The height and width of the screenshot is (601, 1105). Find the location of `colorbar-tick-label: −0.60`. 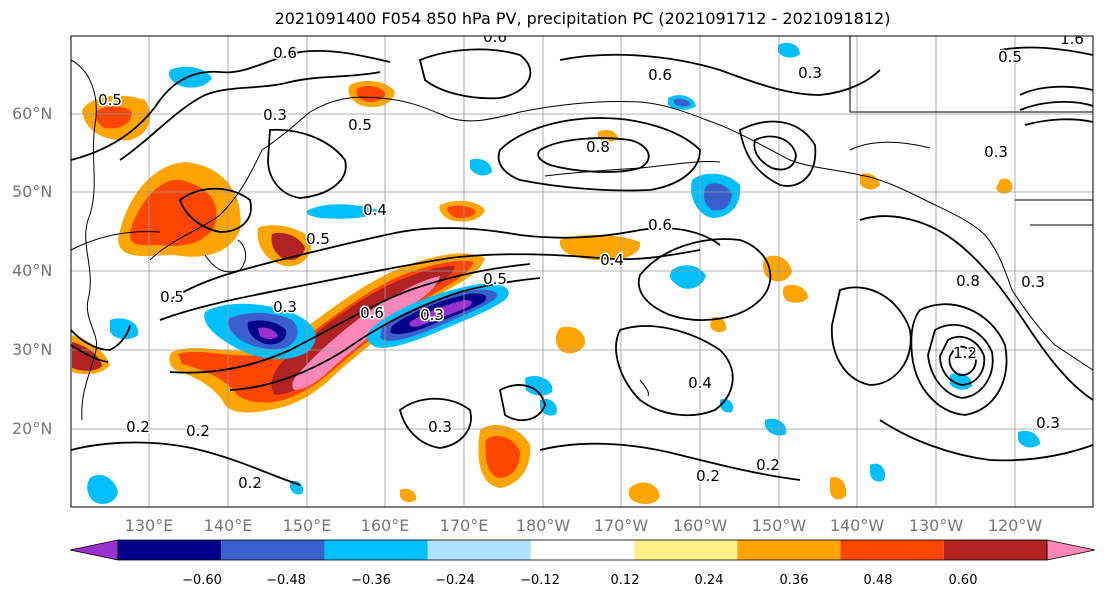

colorbar-tick-label: −0.60 is located at coordinates (202, 580).